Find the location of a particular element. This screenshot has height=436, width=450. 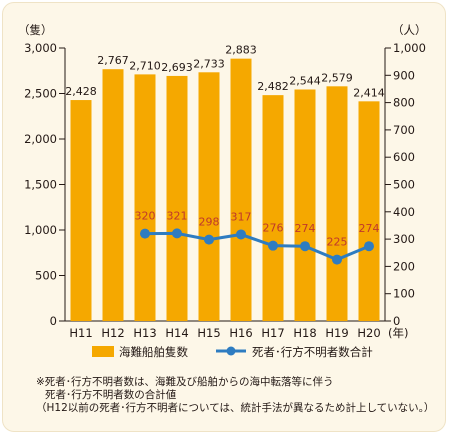

bar-value-label: 2,544 is located at coordinates (305, 80).